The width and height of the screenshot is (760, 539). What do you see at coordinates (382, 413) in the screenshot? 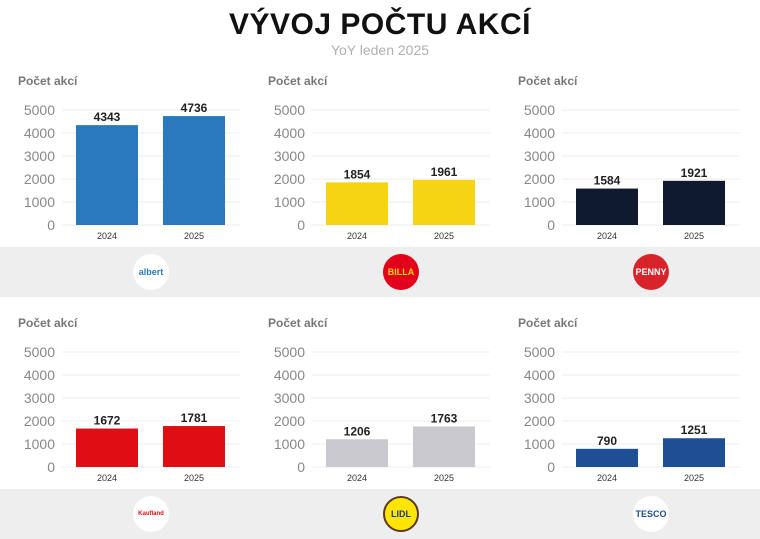
I see `bar-chart: 0 1000 2000 3000 4000 5000 1206 2024 1763 2025` at bounding box center [382, 413].